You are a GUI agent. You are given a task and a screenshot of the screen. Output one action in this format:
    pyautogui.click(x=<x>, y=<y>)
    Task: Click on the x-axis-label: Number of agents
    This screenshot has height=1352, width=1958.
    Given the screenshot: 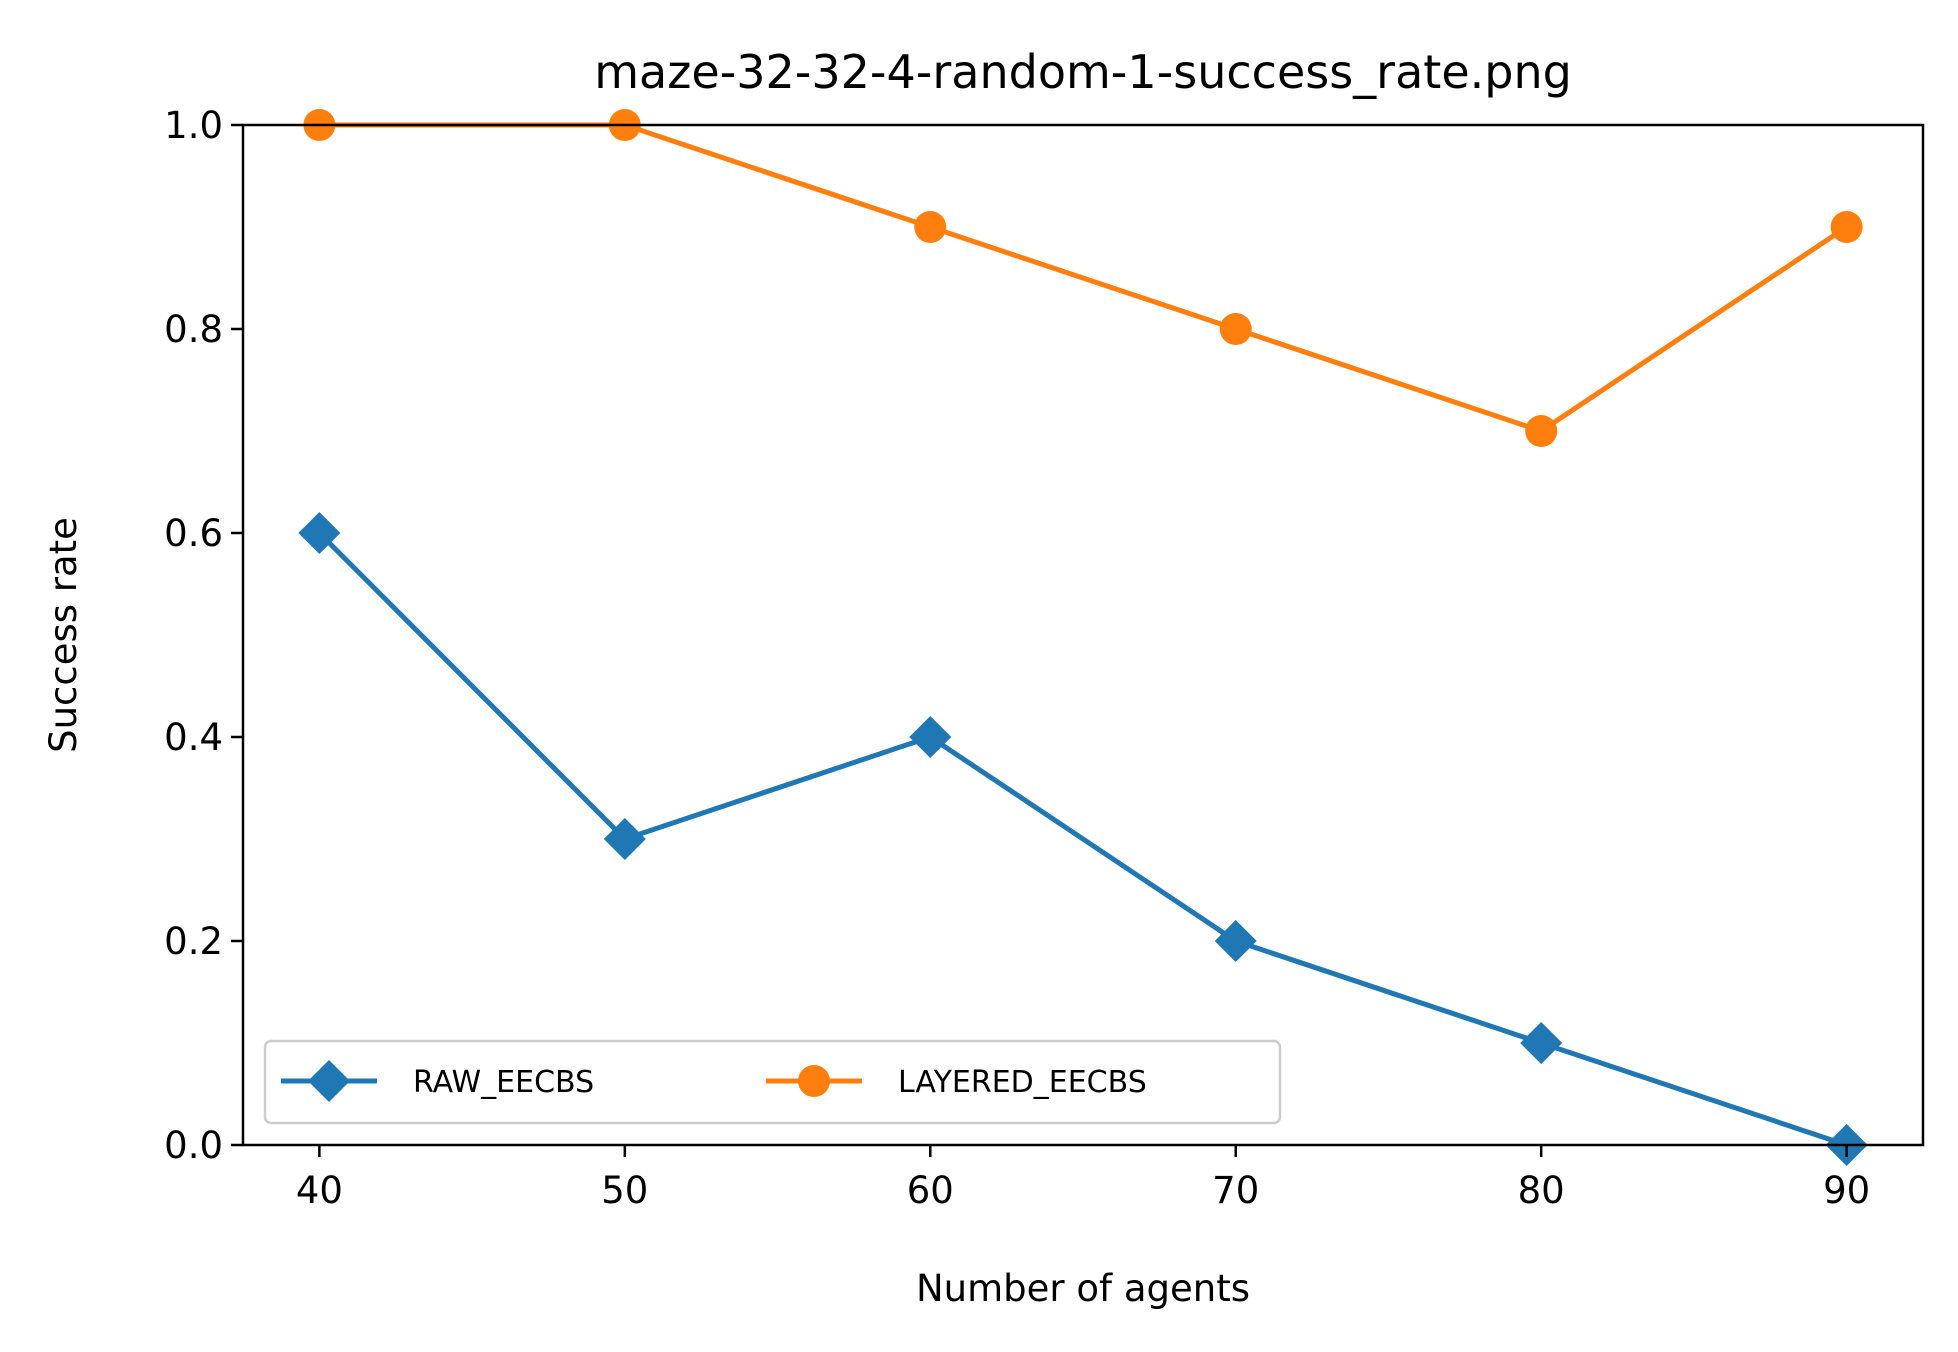 What is the action you would take?
    pyautogui.click(x=1083, y=1288)
    